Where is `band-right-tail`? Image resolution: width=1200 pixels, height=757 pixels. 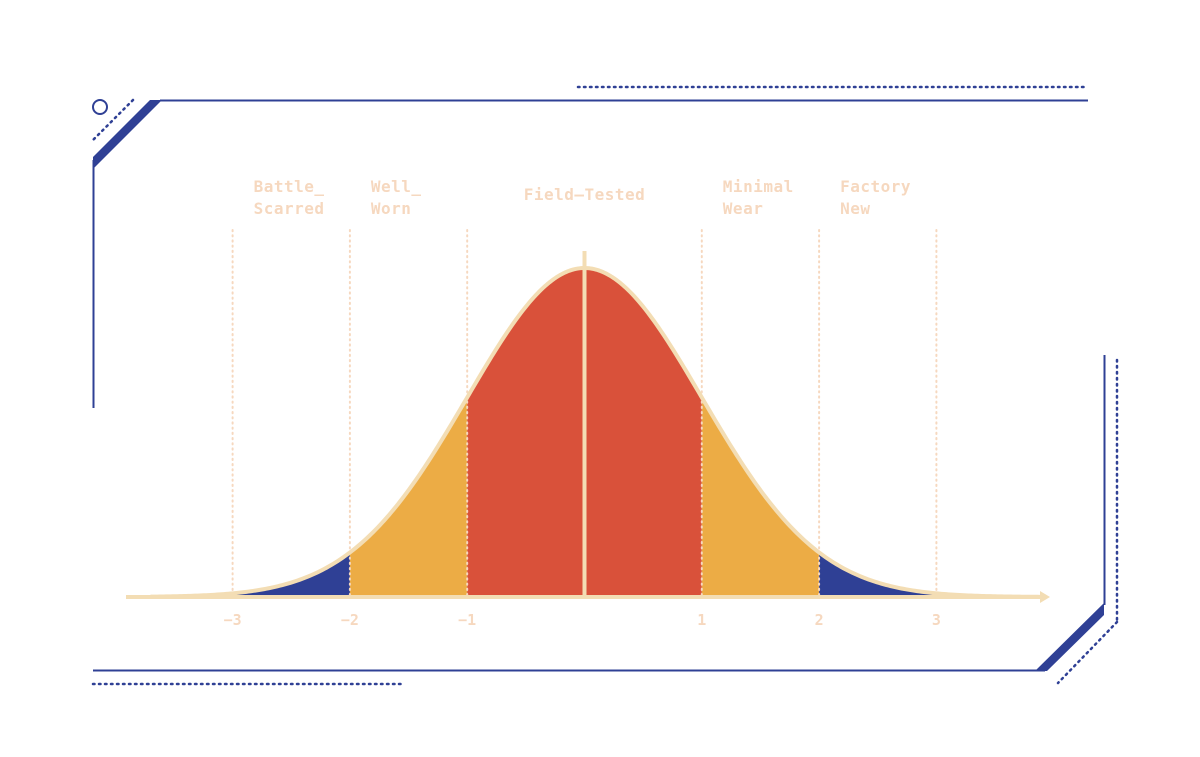 band-right-tail is located at coordinates (878, 574).